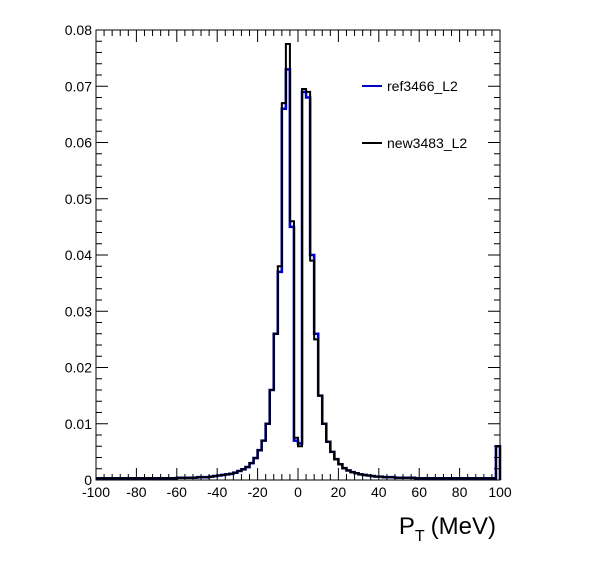 The width and height of the screenshot is (596, 572). What do you see at coordinates (379, 492) in the screenshot?
I see `x-tick-label: 40` at bounding box center [379, 492].